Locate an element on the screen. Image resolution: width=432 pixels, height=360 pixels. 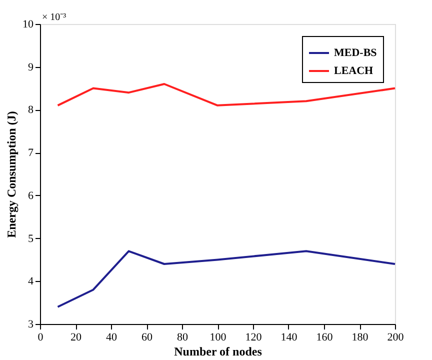
y-tick-label: 10 is located at coordinates (28, 24).